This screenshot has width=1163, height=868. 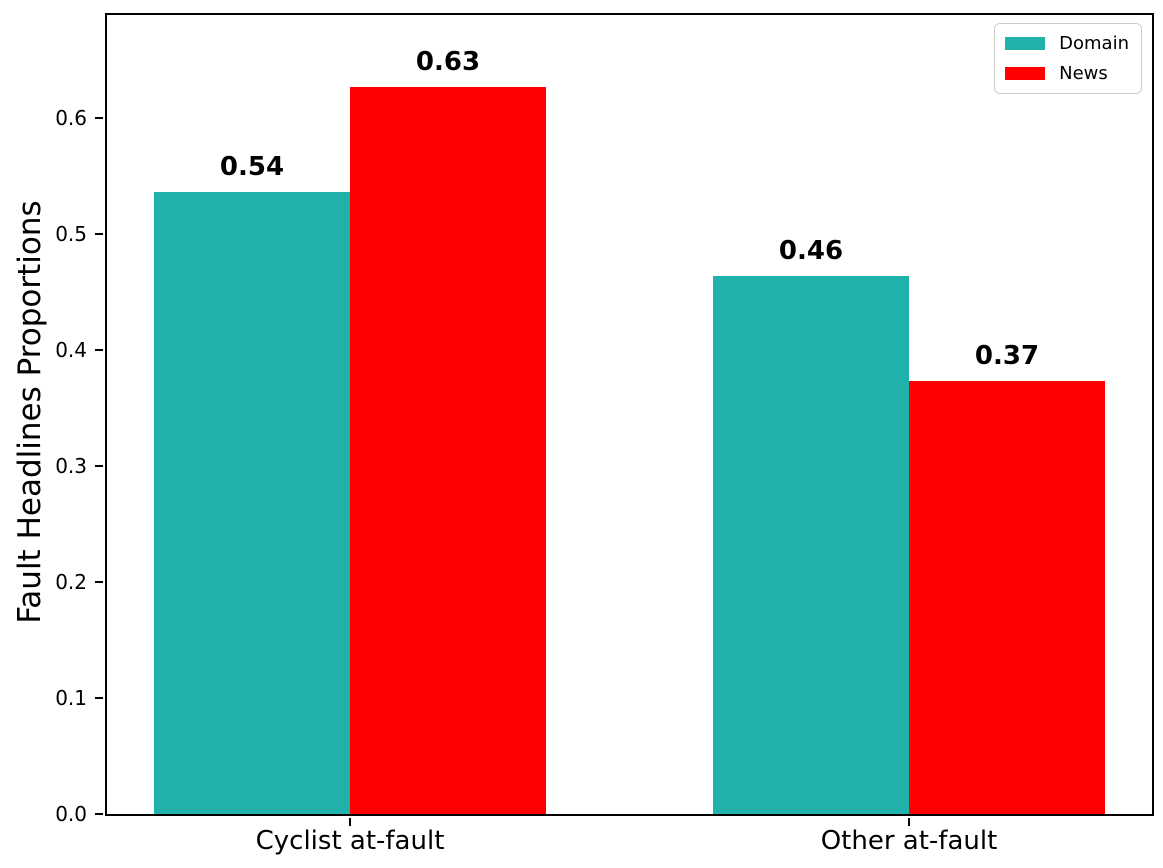 I want to click on legend-item-domain: Domain, so click(x=1067, y=44).